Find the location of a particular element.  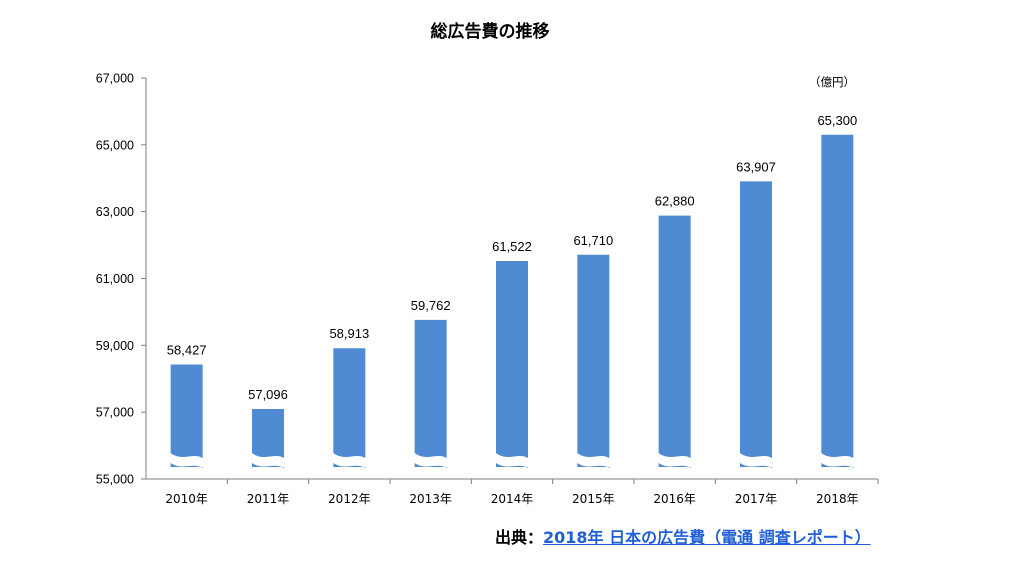

data-label: 61,710 is located at coordinates (593, 240).